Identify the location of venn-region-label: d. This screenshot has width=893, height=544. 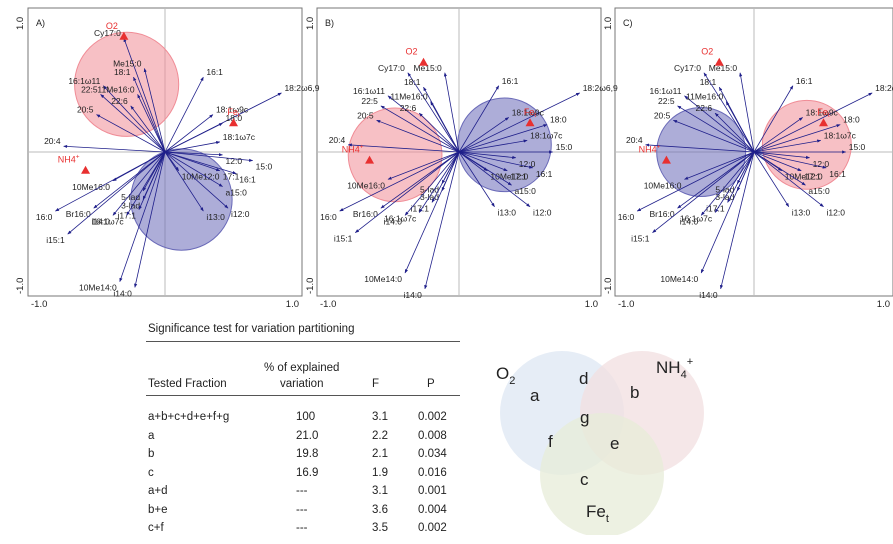
(583, 378).